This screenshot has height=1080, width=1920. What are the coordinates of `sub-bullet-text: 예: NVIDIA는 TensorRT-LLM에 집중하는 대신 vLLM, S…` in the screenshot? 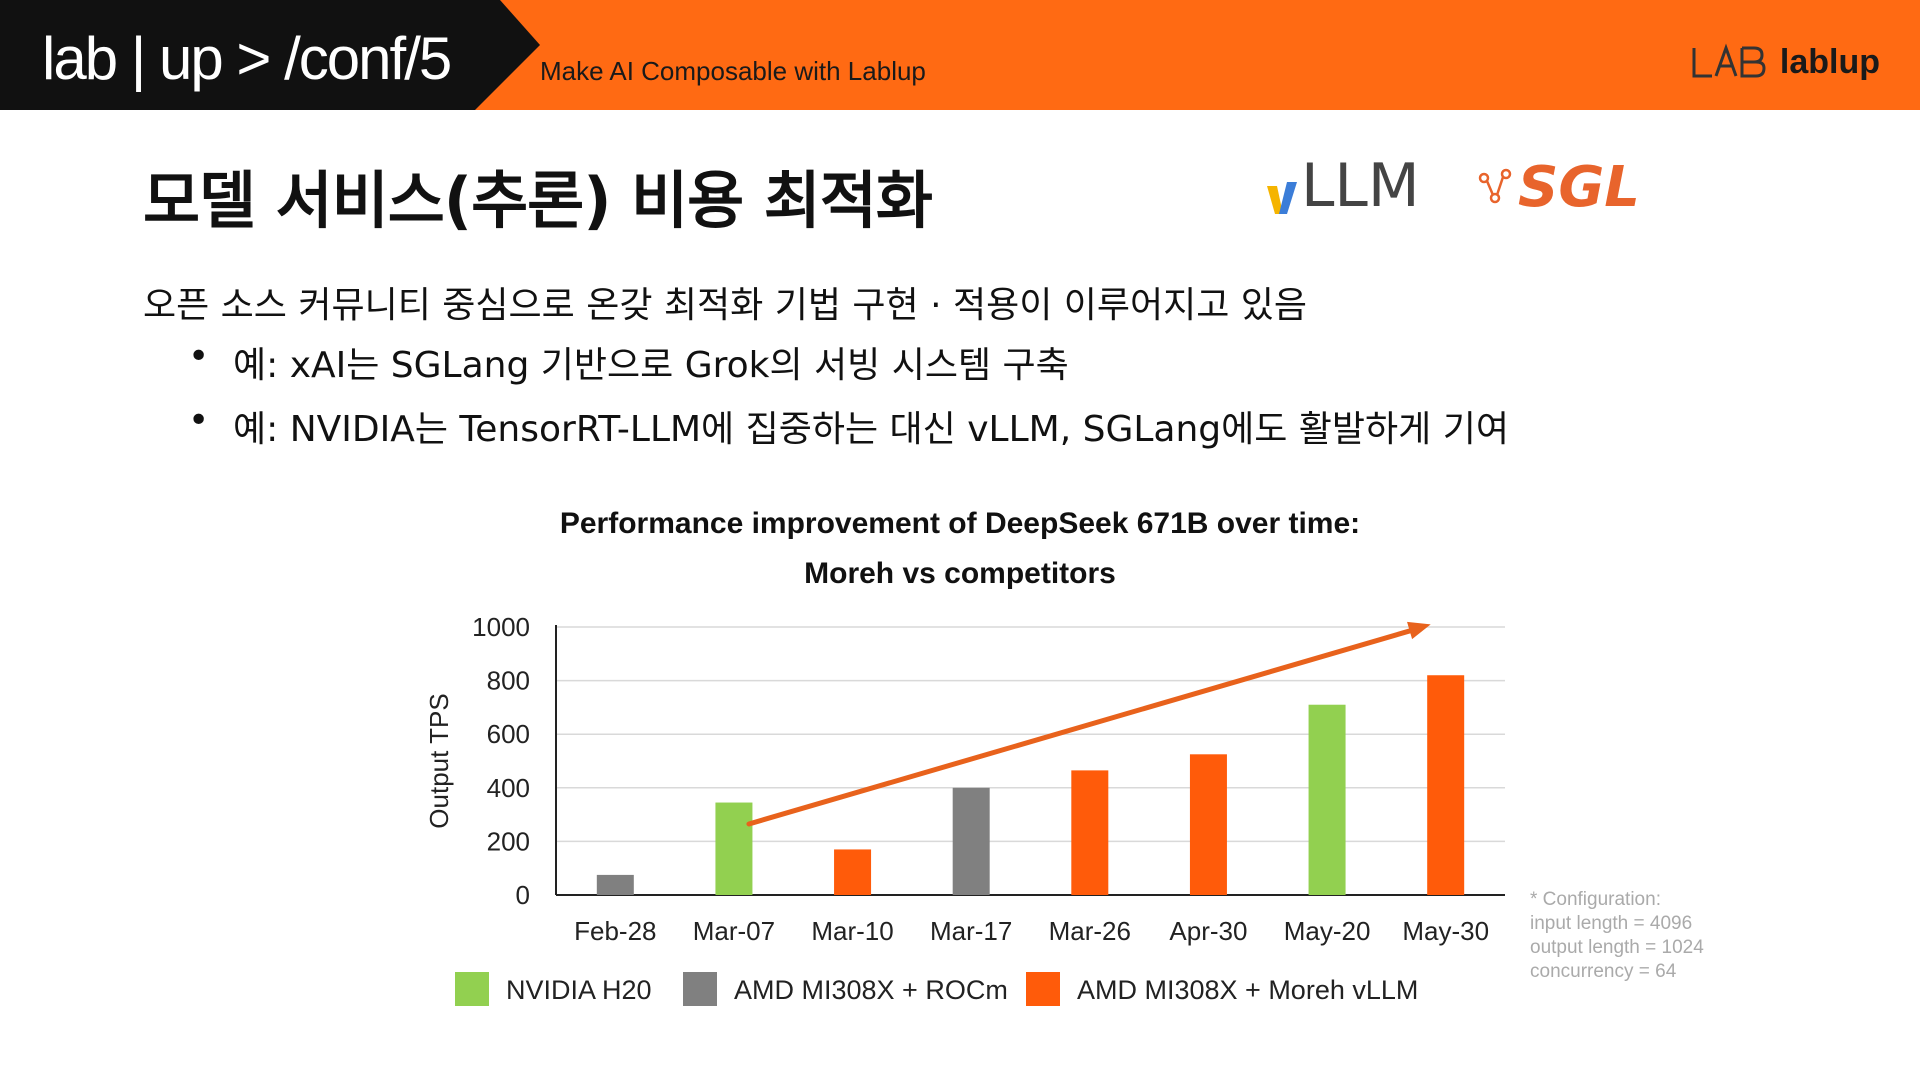 It's located at (871, 429).